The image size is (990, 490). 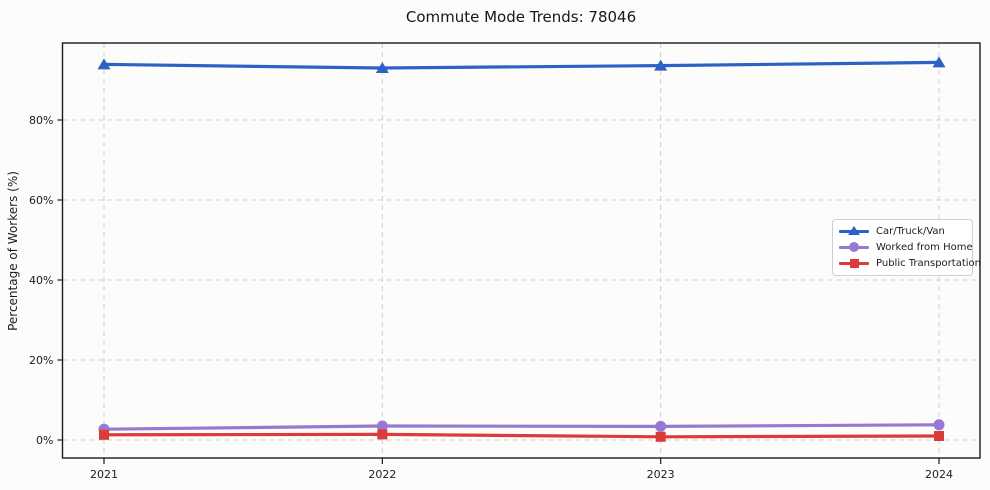 I want to click on y-tick-label: 60%, so click(x=41, y=200).